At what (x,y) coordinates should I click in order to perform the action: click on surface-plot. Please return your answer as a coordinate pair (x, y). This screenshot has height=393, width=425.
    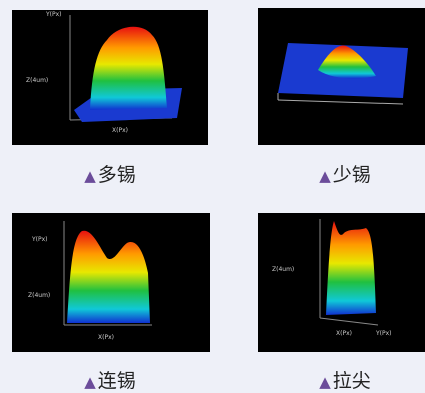
    Looking at the image, I should click on (342, 74).